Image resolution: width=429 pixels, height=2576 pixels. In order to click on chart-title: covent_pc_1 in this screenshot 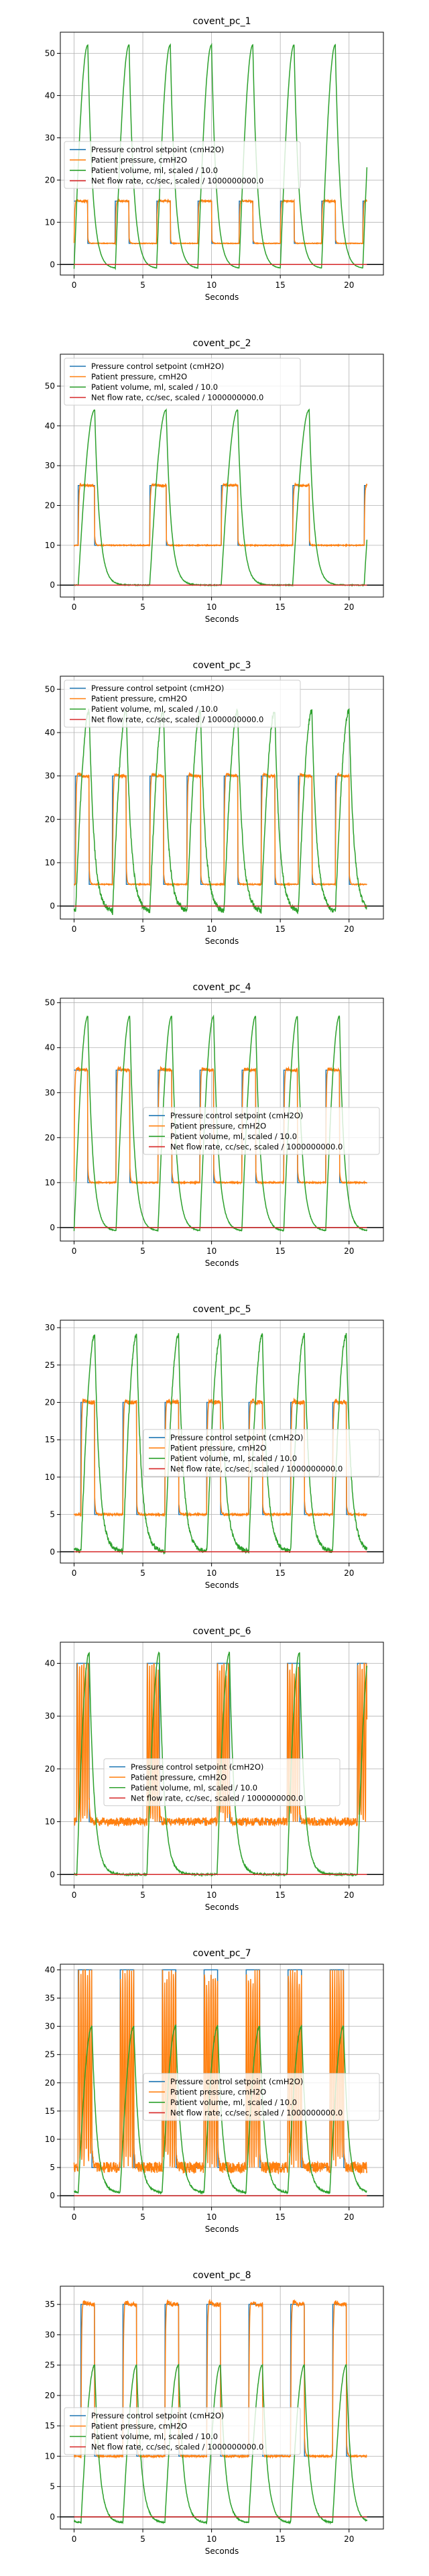, I will do `click(221, 21)`.